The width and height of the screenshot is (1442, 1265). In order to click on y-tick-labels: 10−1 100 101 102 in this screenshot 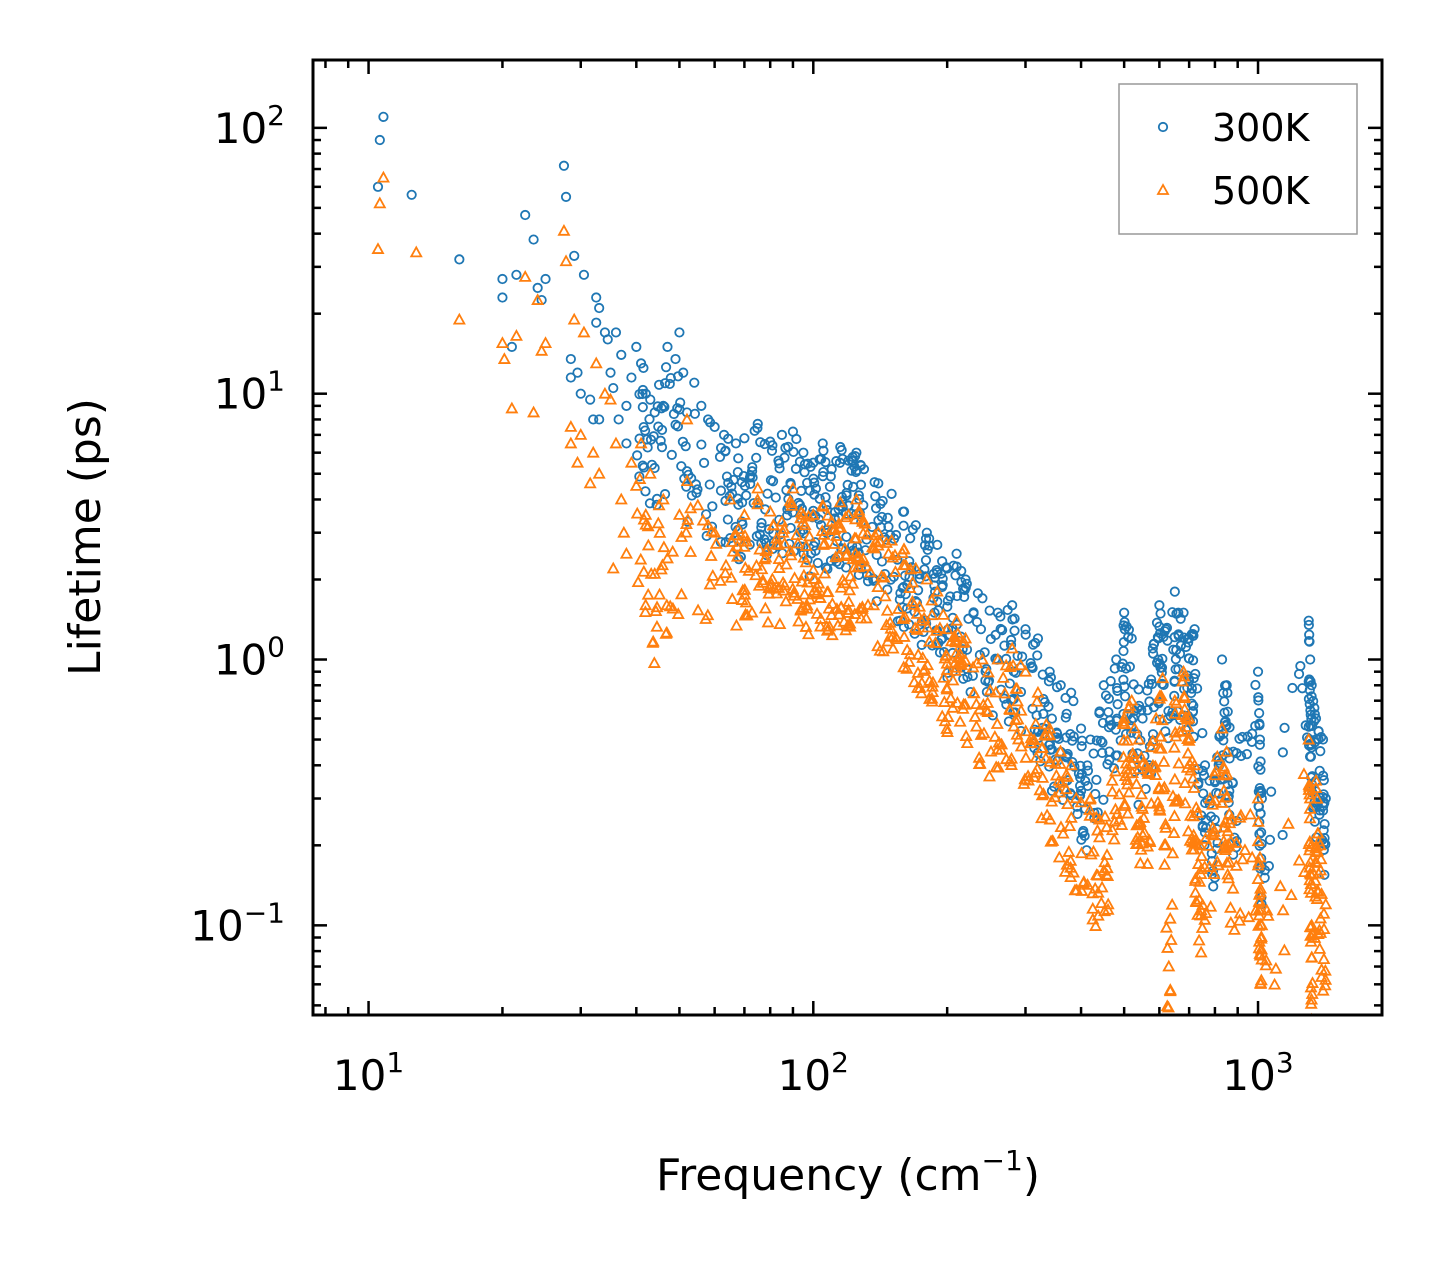, I will do `click(237, 524)`.